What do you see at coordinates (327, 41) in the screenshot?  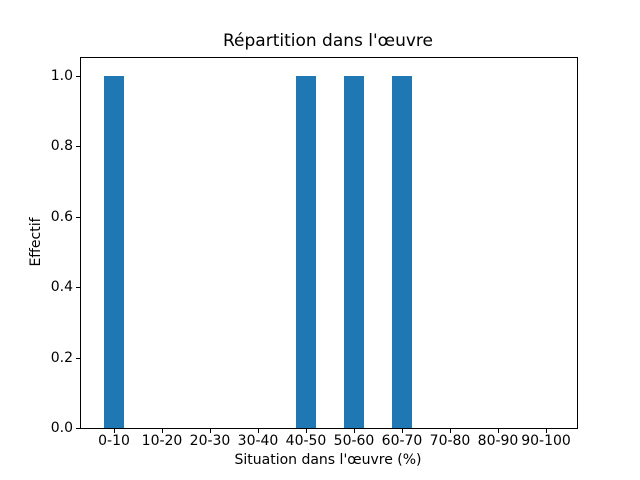 I see `chart-title: Répartition dans l'œuvre` at bounding box center [327, 41].